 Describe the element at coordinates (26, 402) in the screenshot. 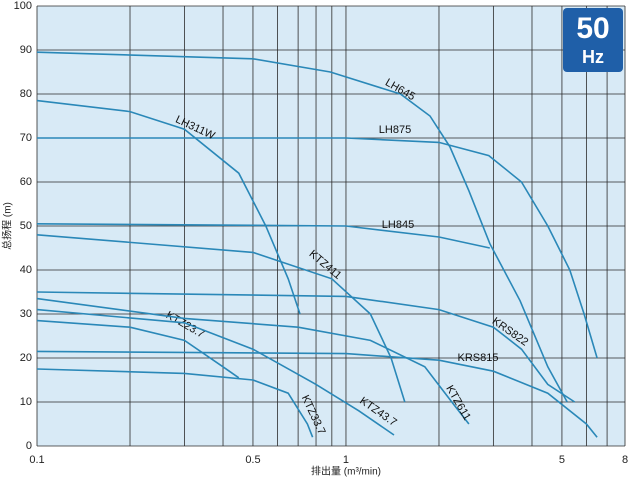

I see `y-tick-label: 10` at that location.